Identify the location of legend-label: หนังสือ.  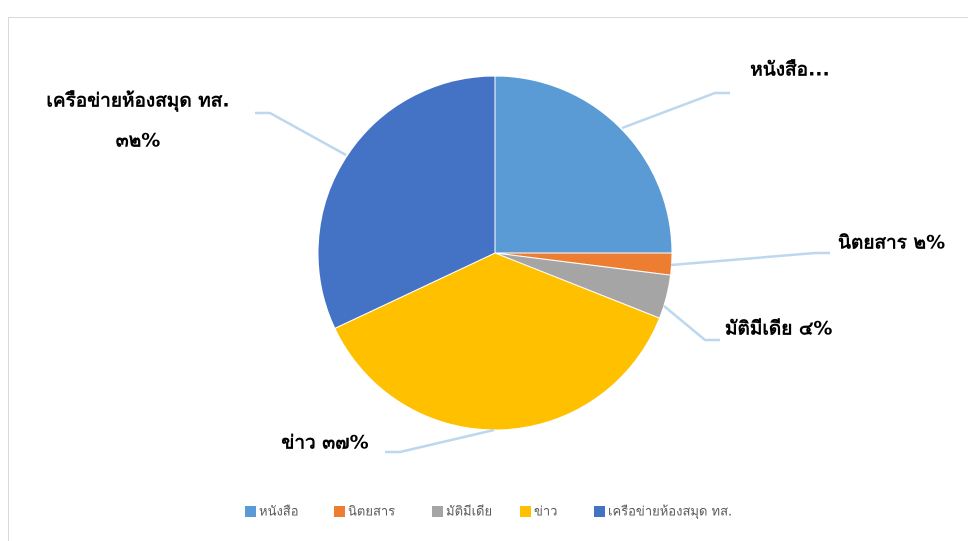
(279, 512).